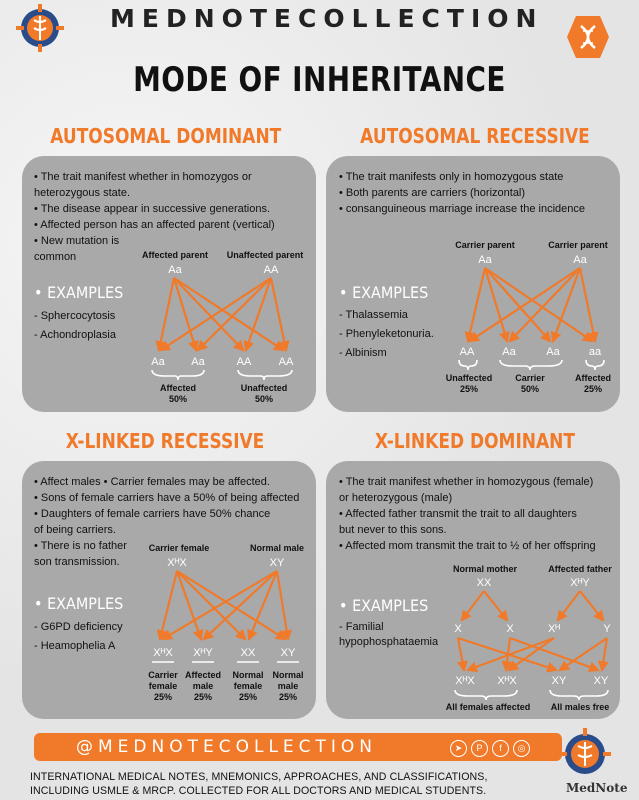 The height and width of the screenshot is (800, 639). Describe the element at coordinates (465, 681) in the screenshot. I see `xd-child-1: XᴴX` at that location.